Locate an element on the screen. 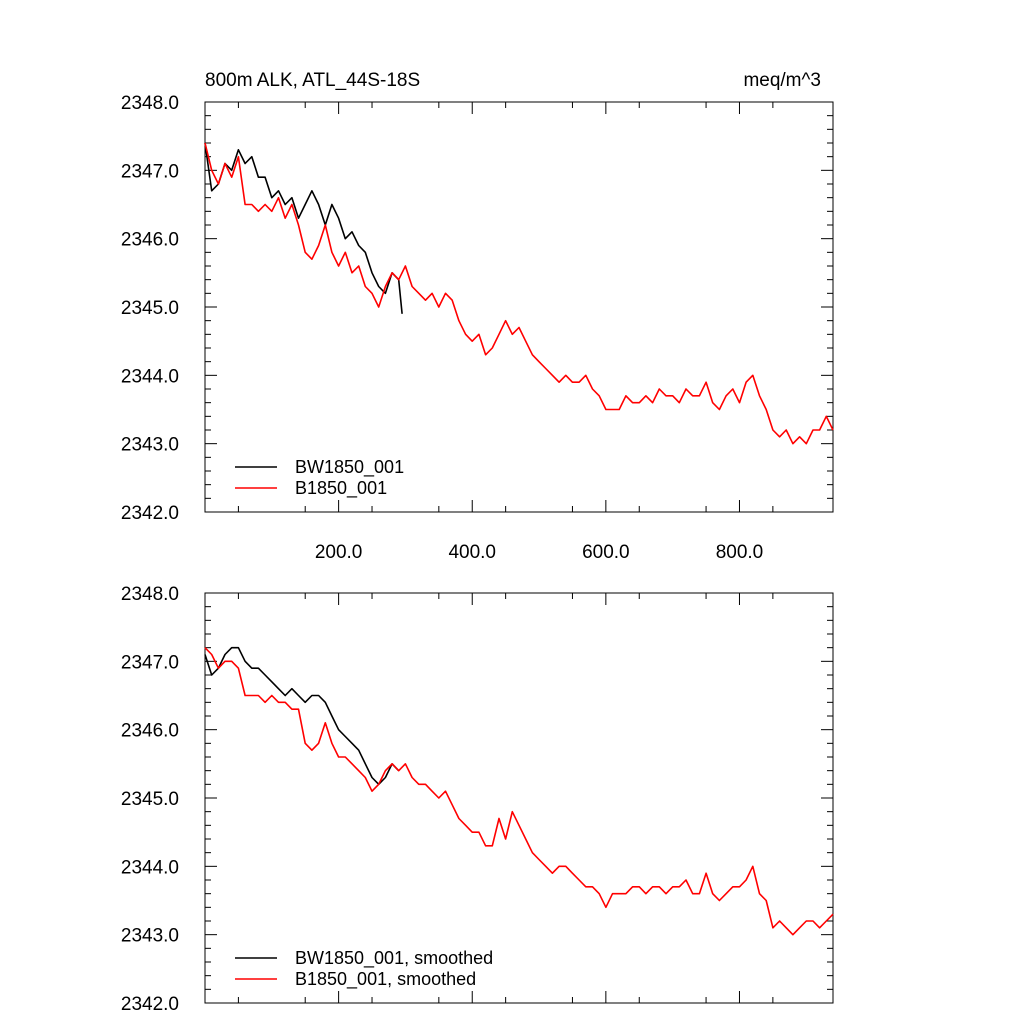 This screenshot has width=1024, height=1029. legend-label: B1850_001, smoothed is located at coordinates (385, 979).